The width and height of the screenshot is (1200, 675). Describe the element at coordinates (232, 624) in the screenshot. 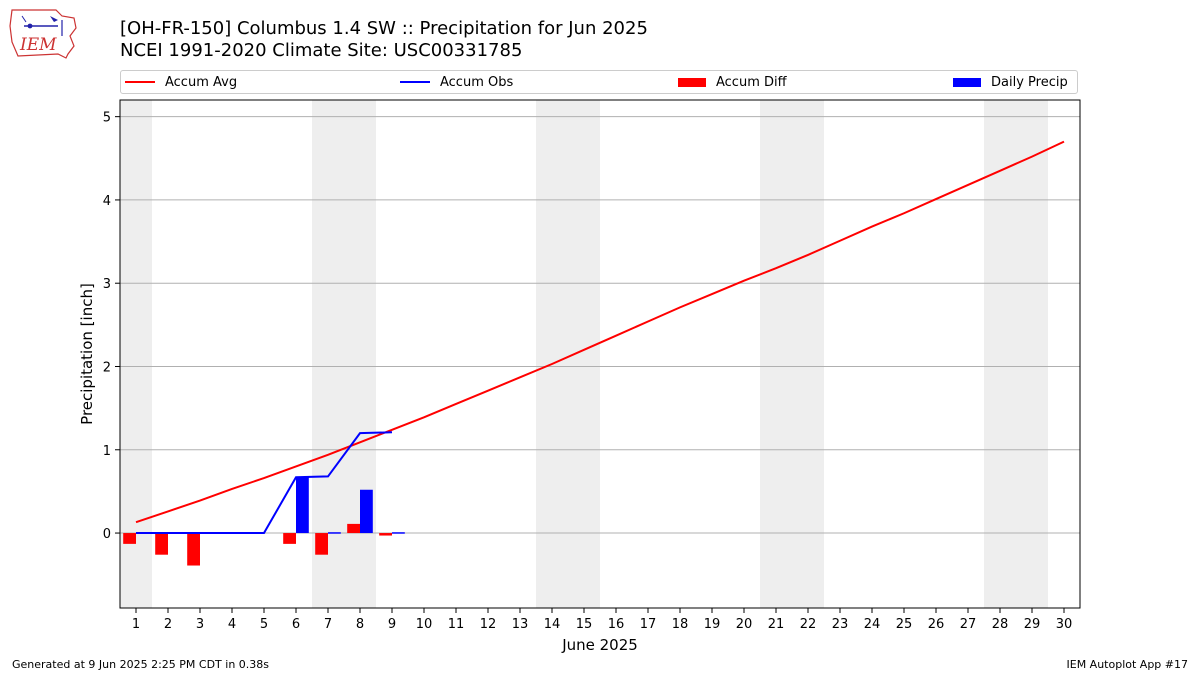

I see `x-tick-label: 4` at that location.